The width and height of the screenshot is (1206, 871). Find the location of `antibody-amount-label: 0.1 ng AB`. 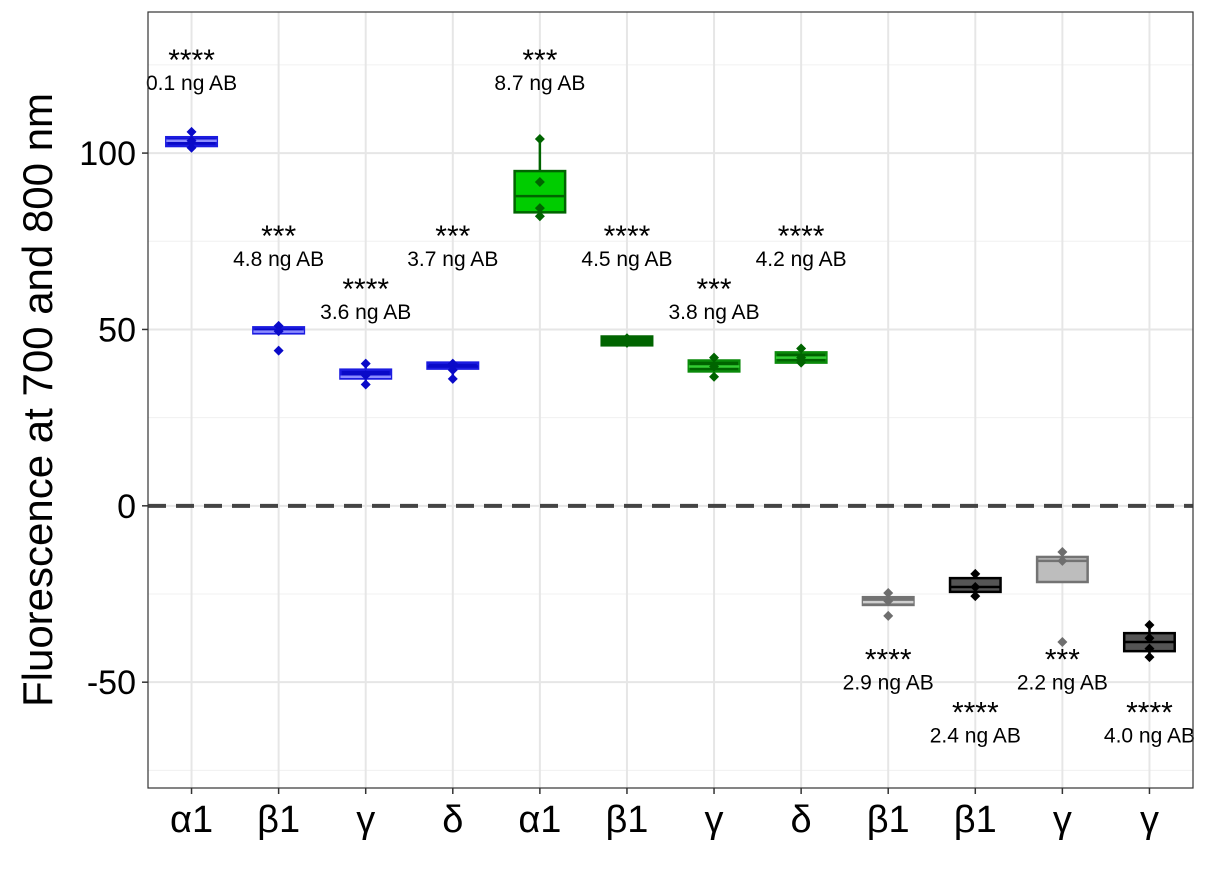

antibody-amount-label: 0.1 ng AB is located at coordinates (191, 83).